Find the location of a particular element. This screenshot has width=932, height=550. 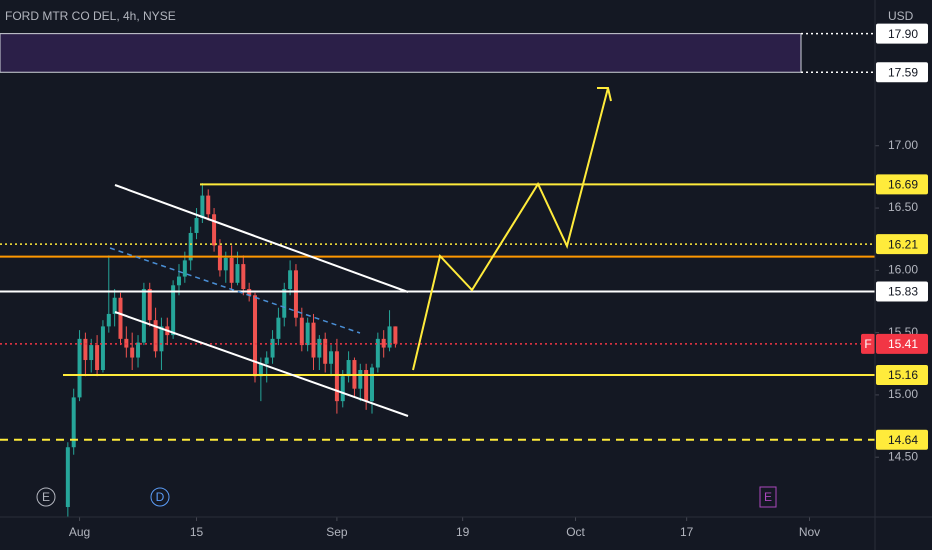

x-tick-label: 15 is located at coordinates (197, 532).